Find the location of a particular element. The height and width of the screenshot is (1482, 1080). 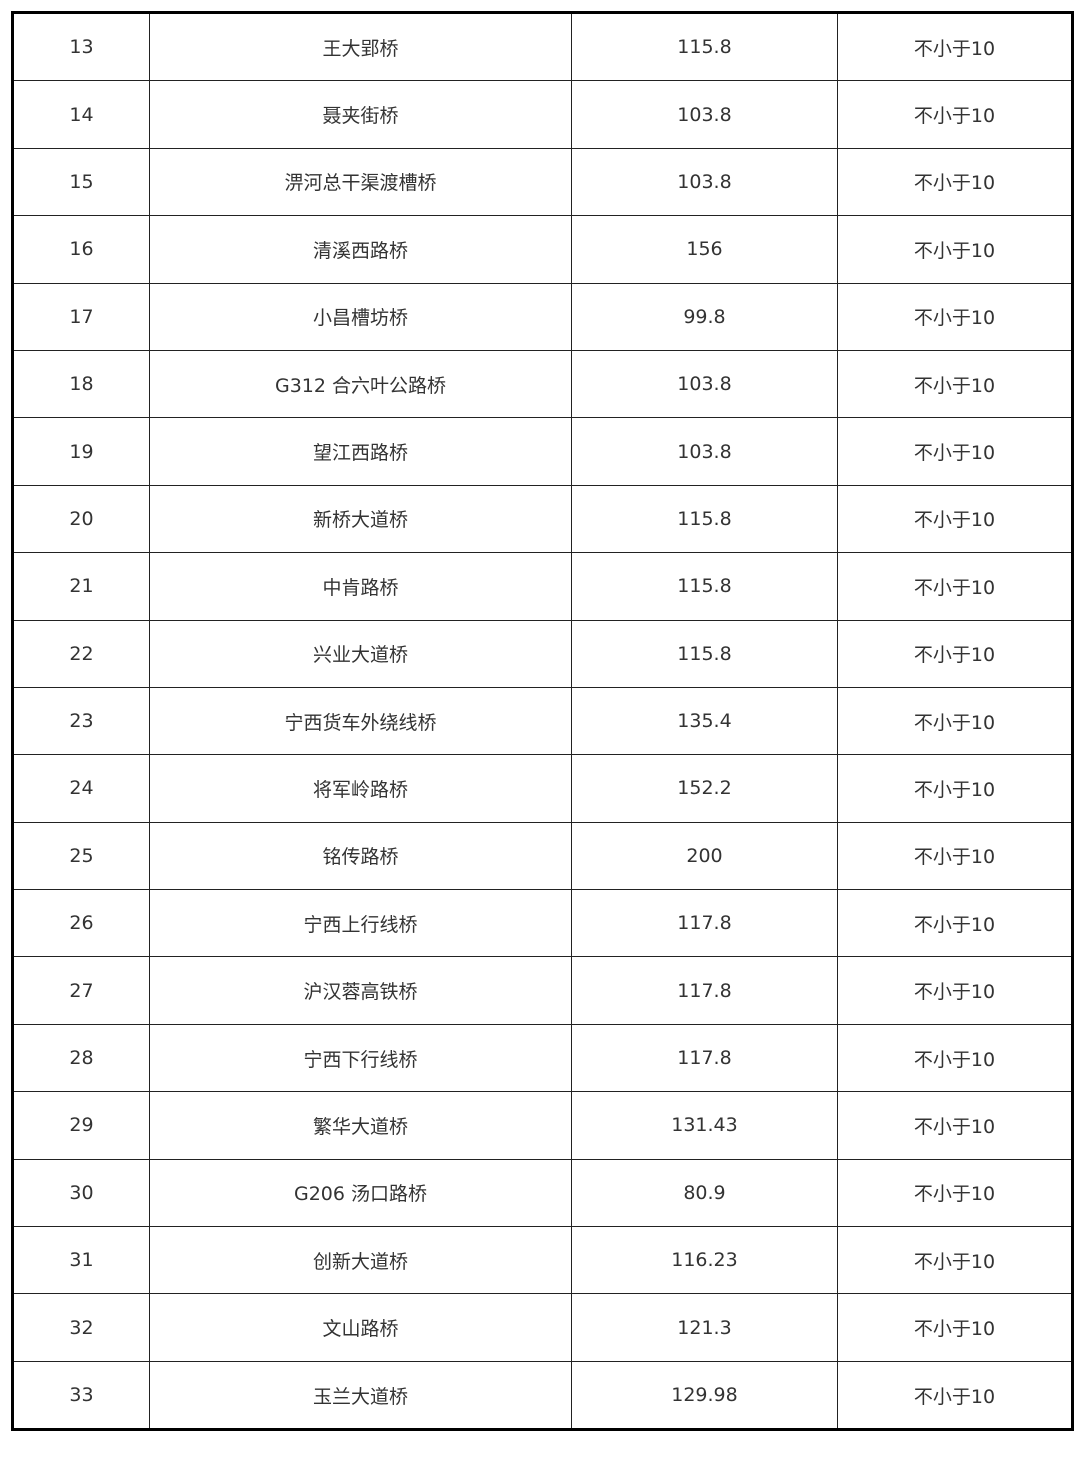

value-cell: 200 is located at coordinates (704, 856).